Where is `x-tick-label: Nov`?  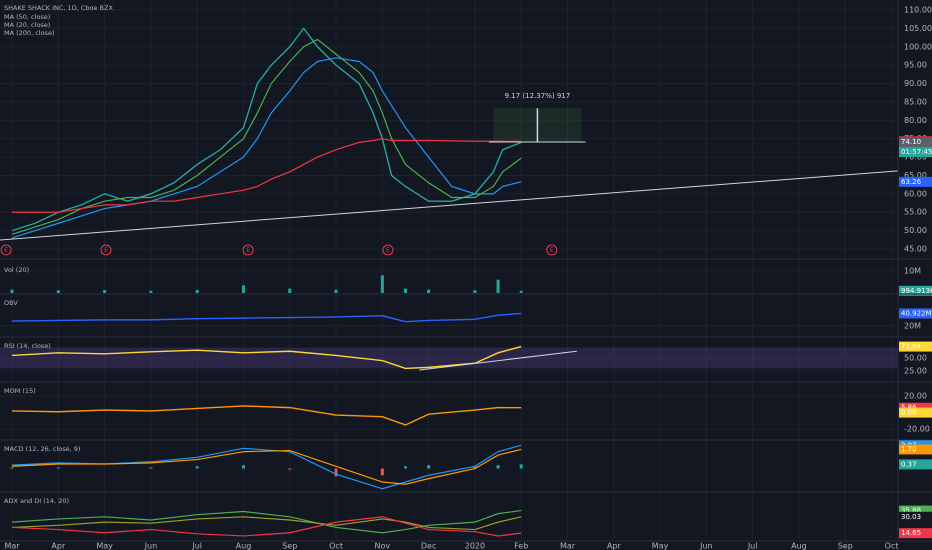 x-tick-label: Nov is located at coordinates (383, 546).